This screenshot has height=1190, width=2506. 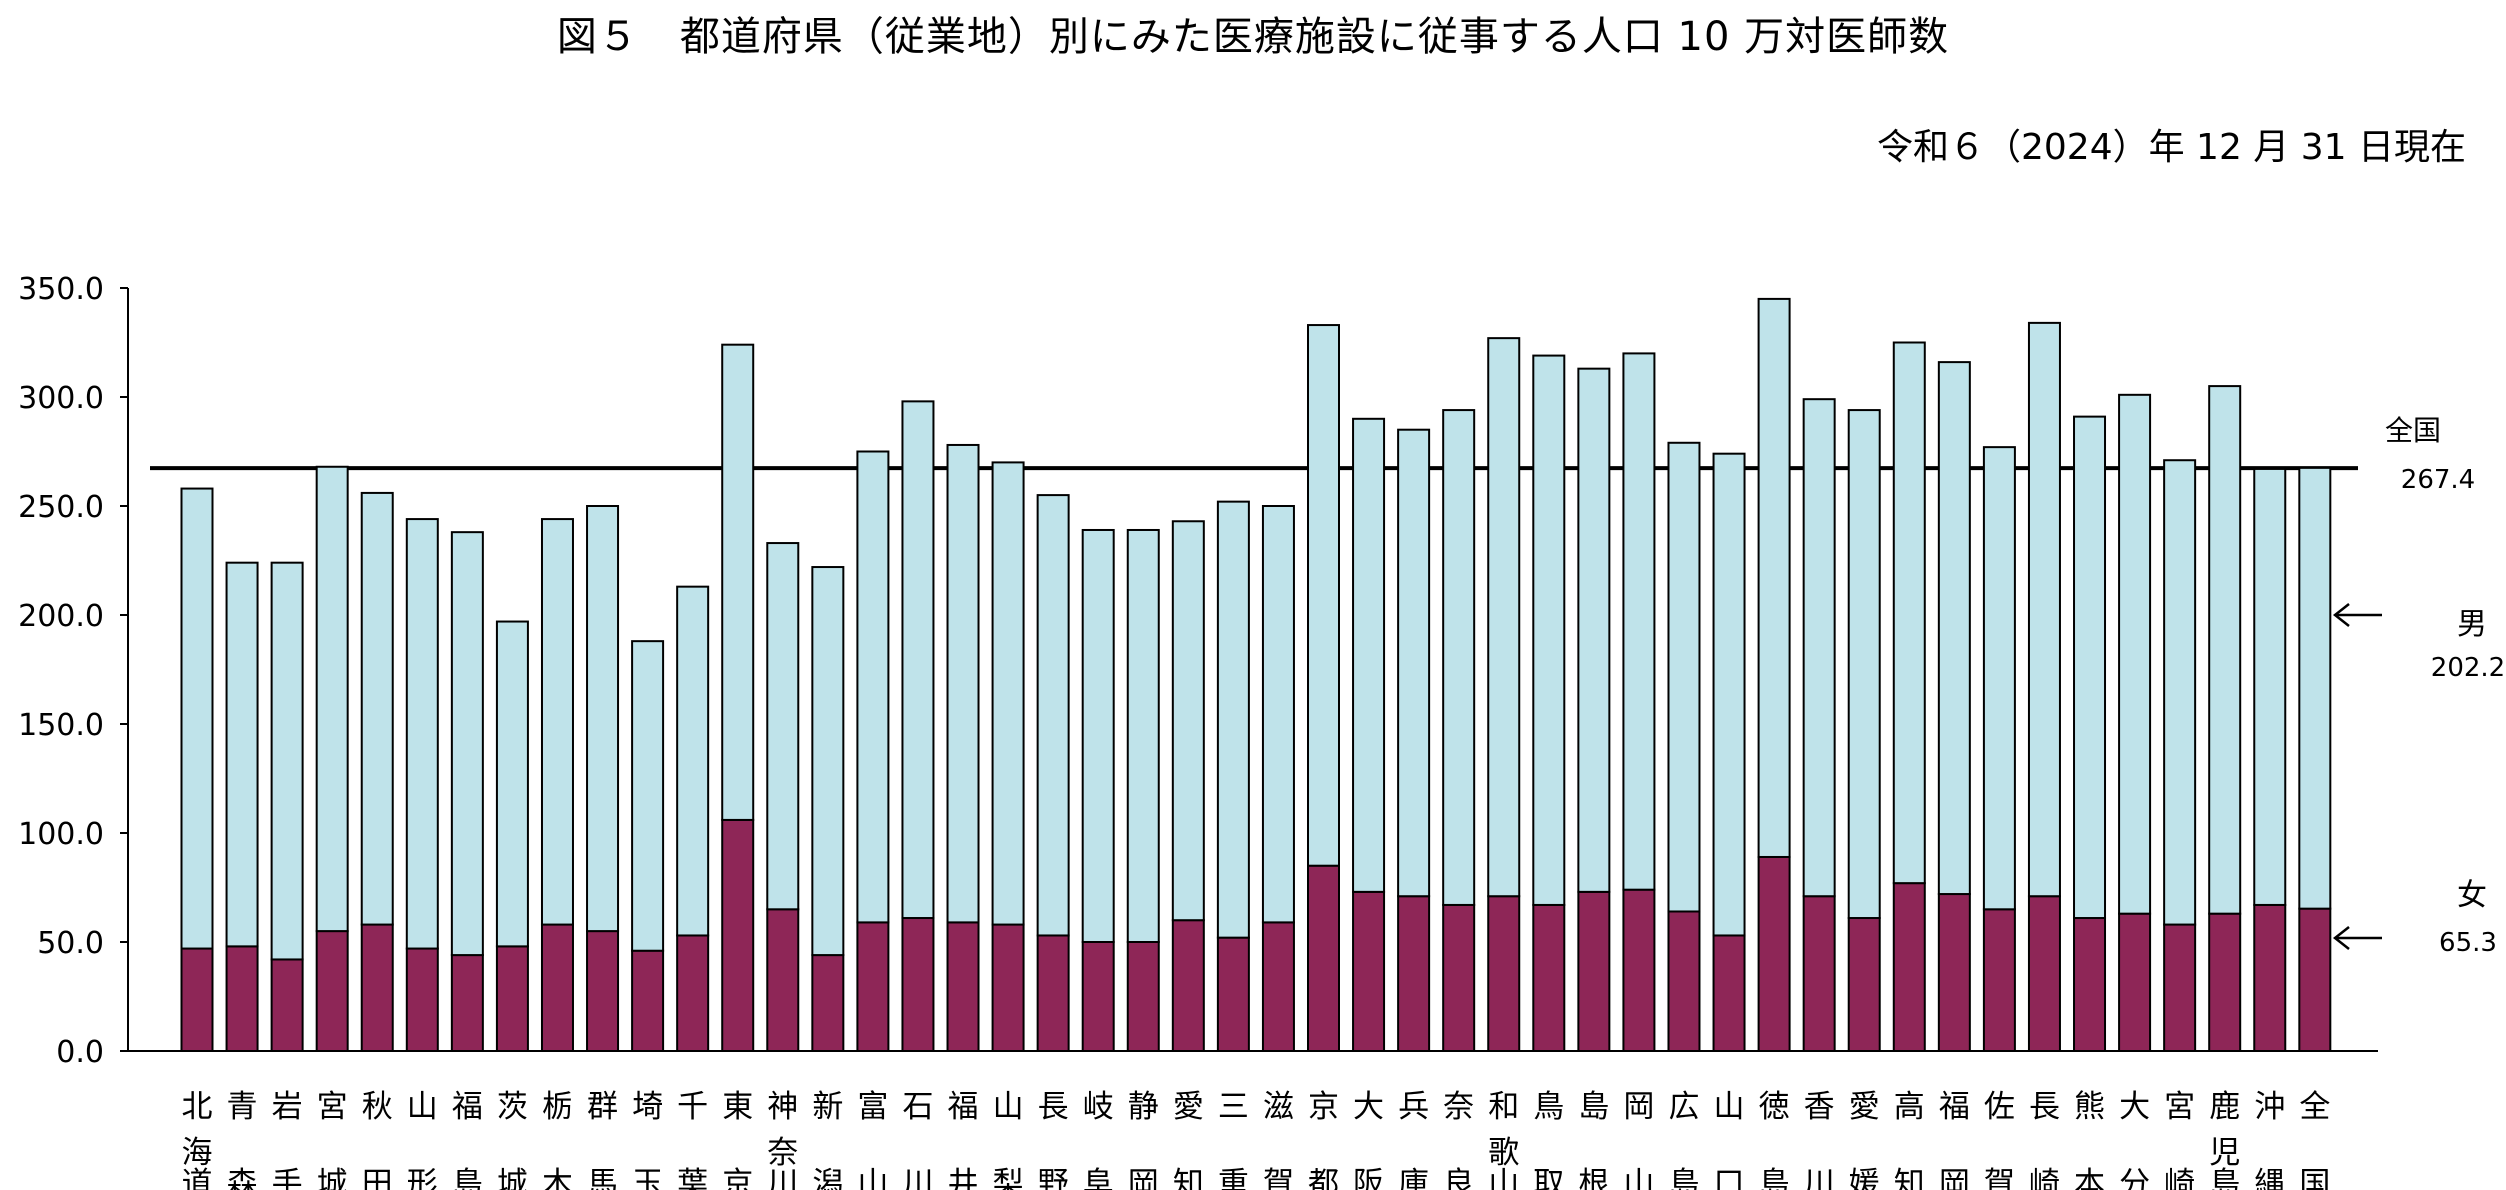 I want to click on x-tick-label: 茨, so click(x=512, y=1107).